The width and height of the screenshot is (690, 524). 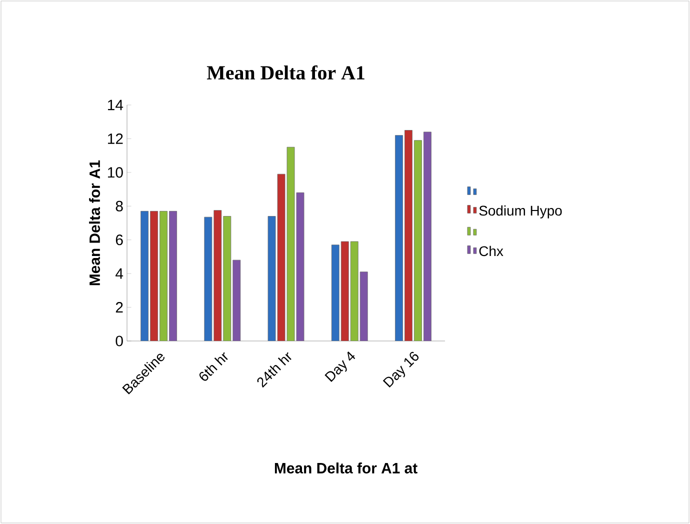 What do you see at coordinates (340, 366) in the screenshot?
I see `x-tick-label: Day 4` at bounding box center [340, 366].